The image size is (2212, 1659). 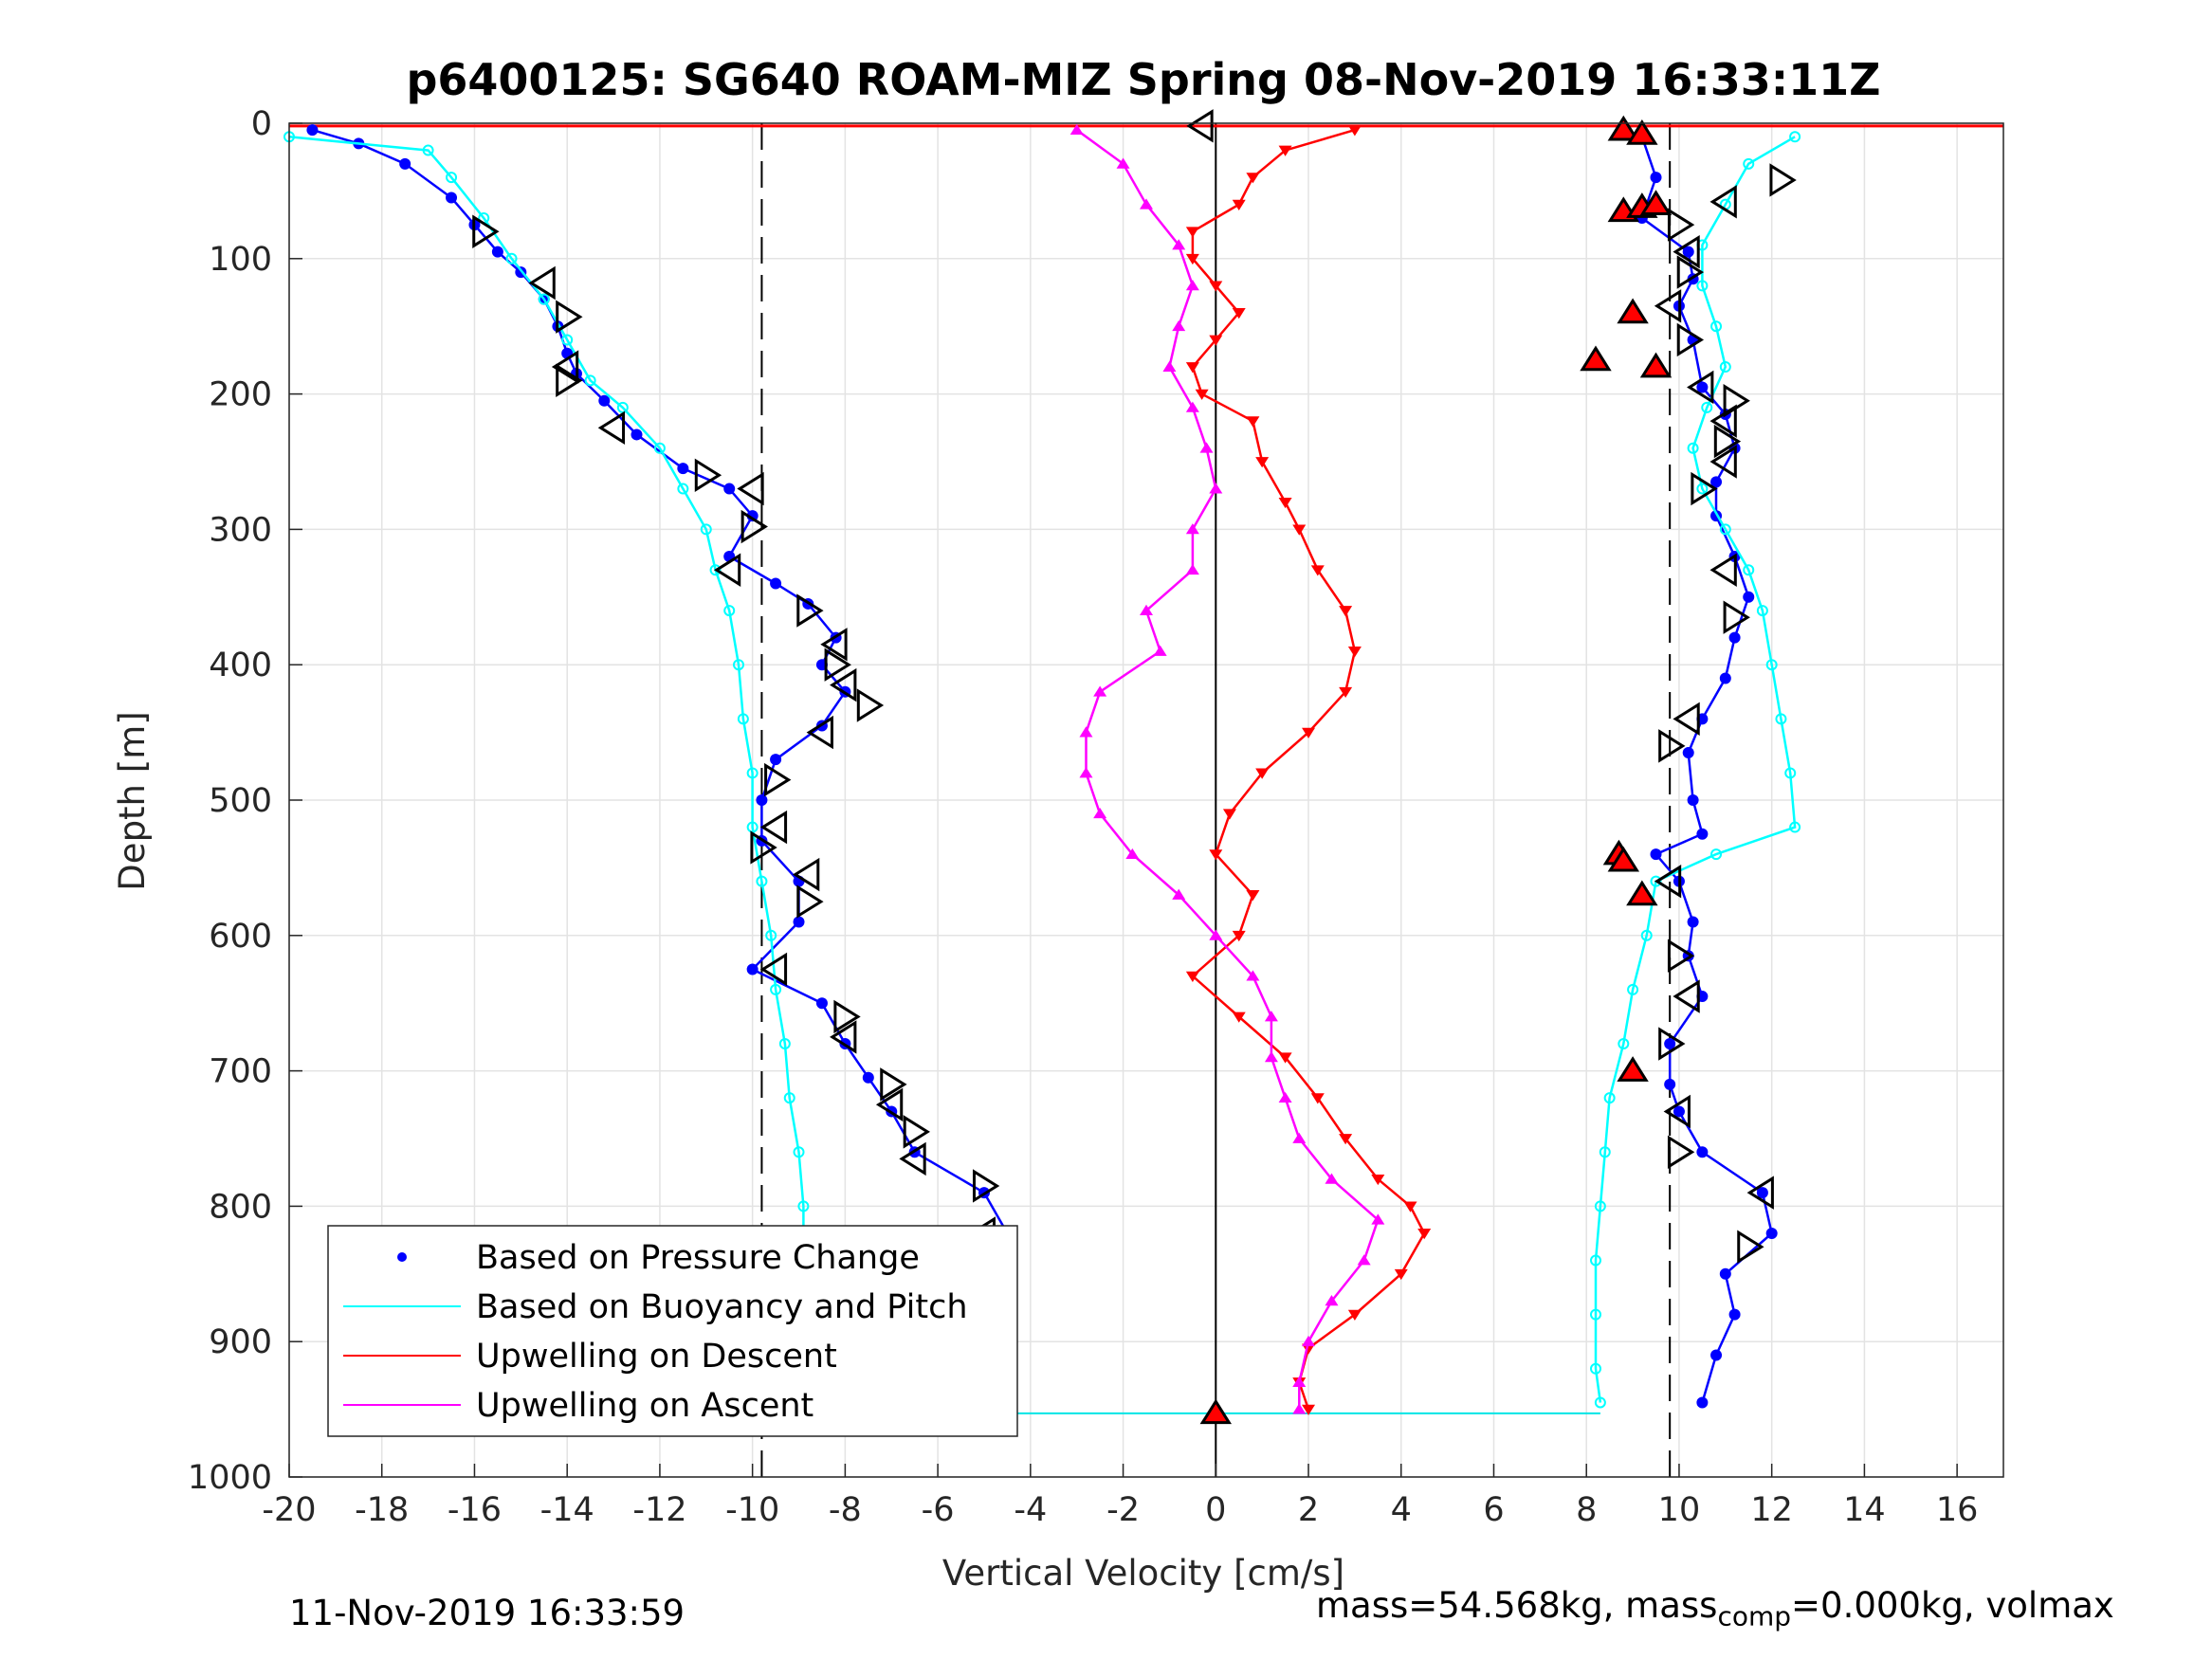 What do you see at coordinates (475, 1510) in the screenshot?
I see `x-tick-label: -16` at bounding box center [475, 1510].